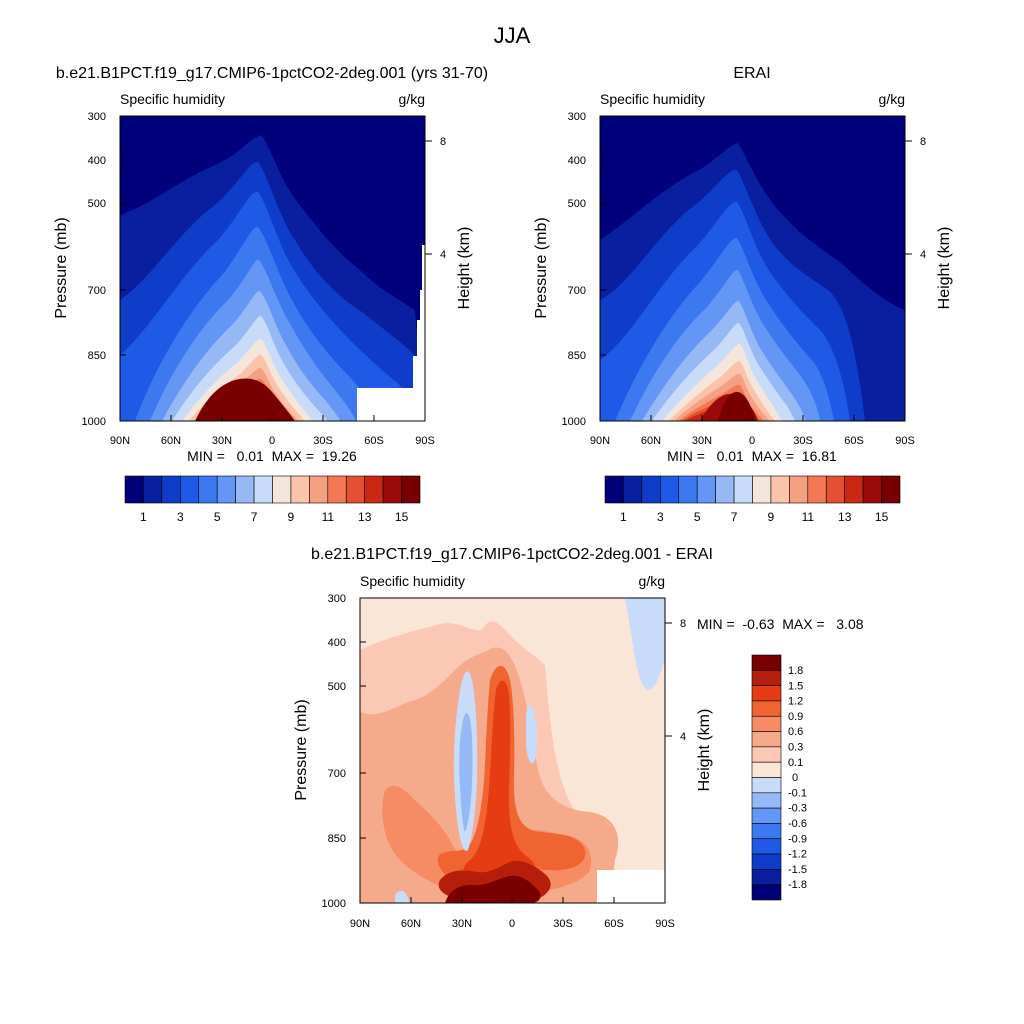 The height and width of the screenshot is (1024, 1024). What do you see at coordinates (923, 255) in the screenshot?
I see `panel-obs-y2tick-4: 4` at bounding box center [923, 255].